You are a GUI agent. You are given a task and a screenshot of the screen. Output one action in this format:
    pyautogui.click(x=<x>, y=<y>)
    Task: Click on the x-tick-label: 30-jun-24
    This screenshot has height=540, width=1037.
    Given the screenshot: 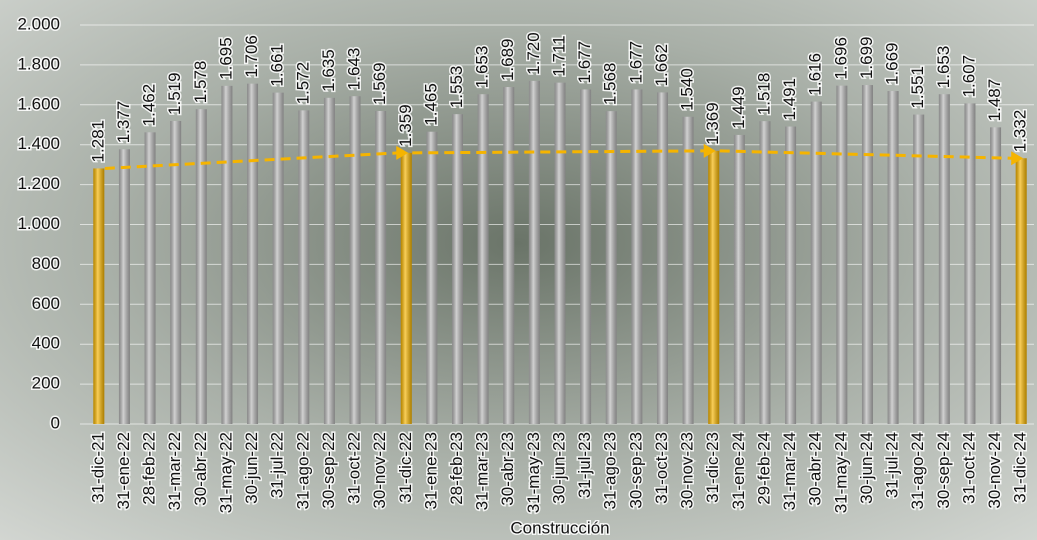 What is the action you would take?
    pyautogui.click(x=866, y=468)
    